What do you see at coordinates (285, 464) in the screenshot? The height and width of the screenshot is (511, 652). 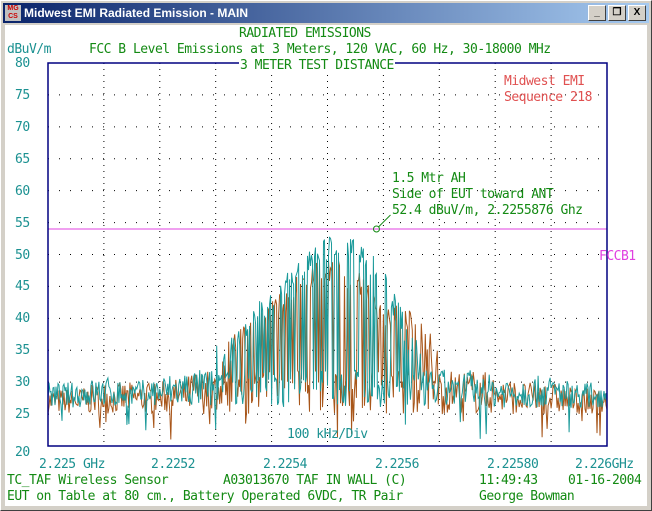 I see `x-tick-label: 2.2254` at bounding box center [285, 464].